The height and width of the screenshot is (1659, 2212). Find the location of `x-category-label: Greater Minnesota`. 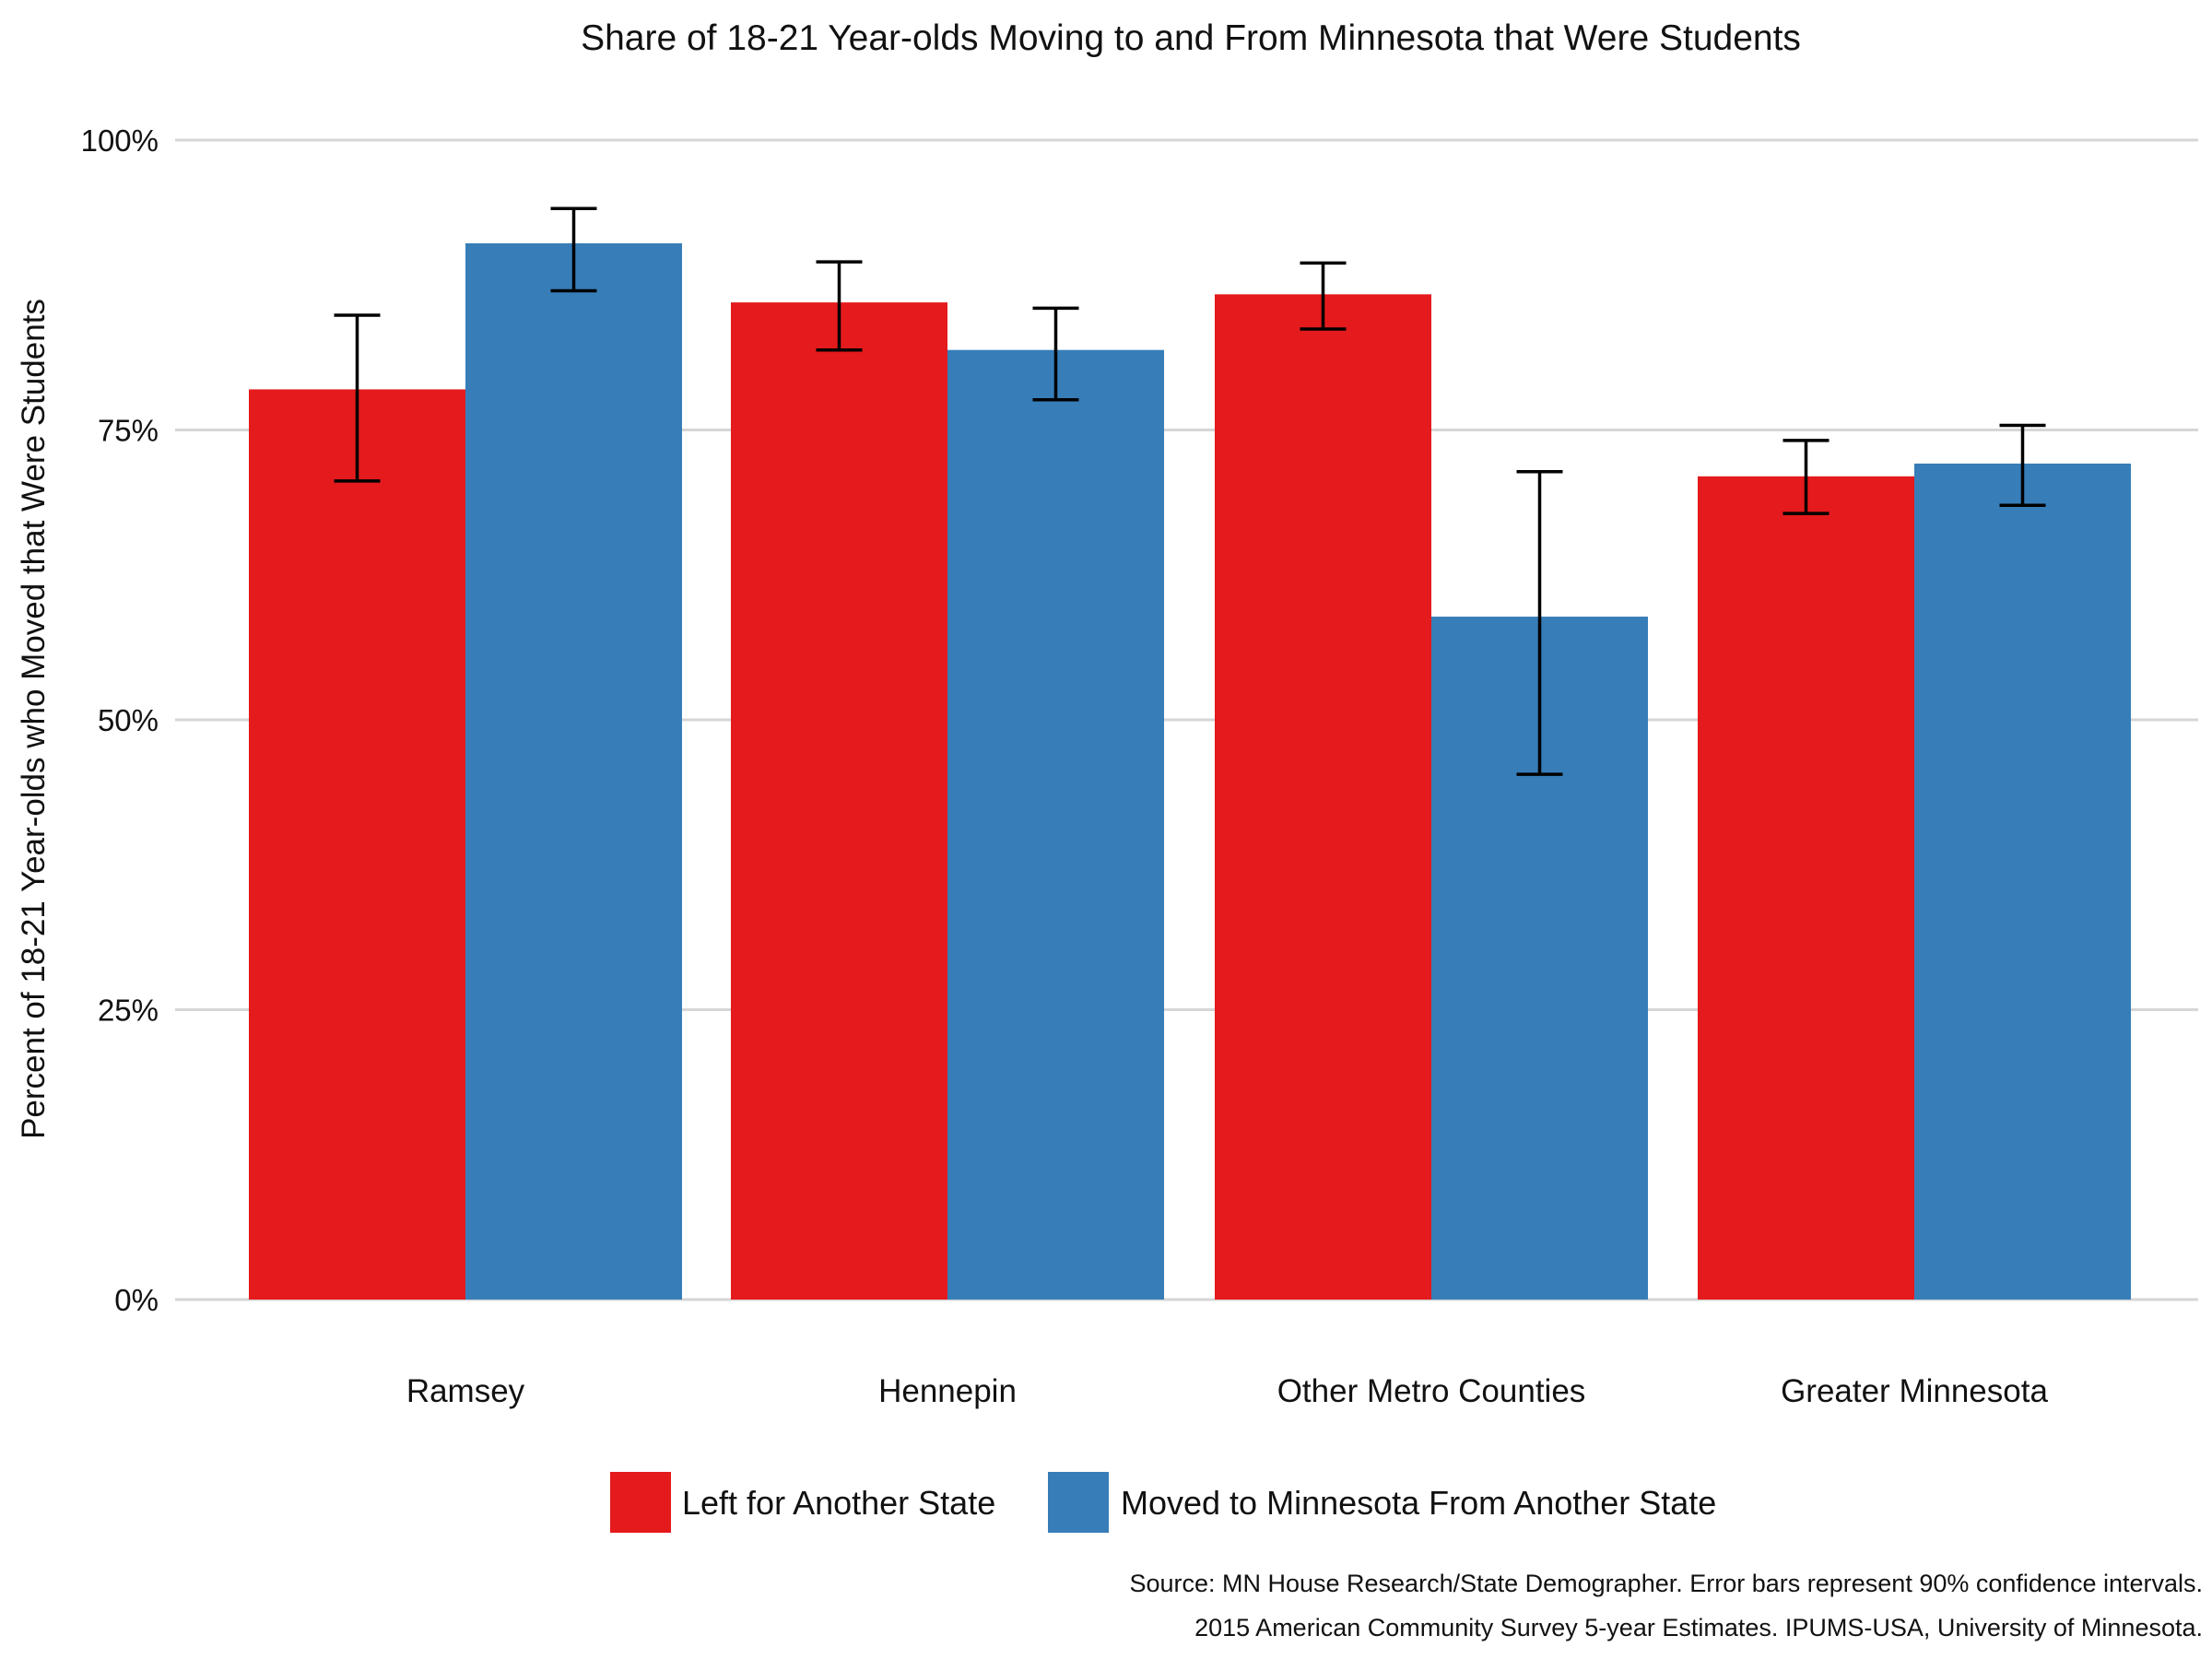

x-category-label: Greater Minnesota is located at coordinates (1914, 1391).